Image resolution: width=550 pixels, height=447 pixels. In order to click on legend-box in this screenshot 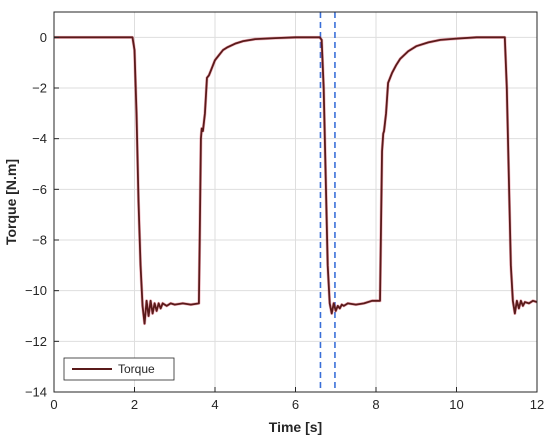, I will do `click(119, 369)`.